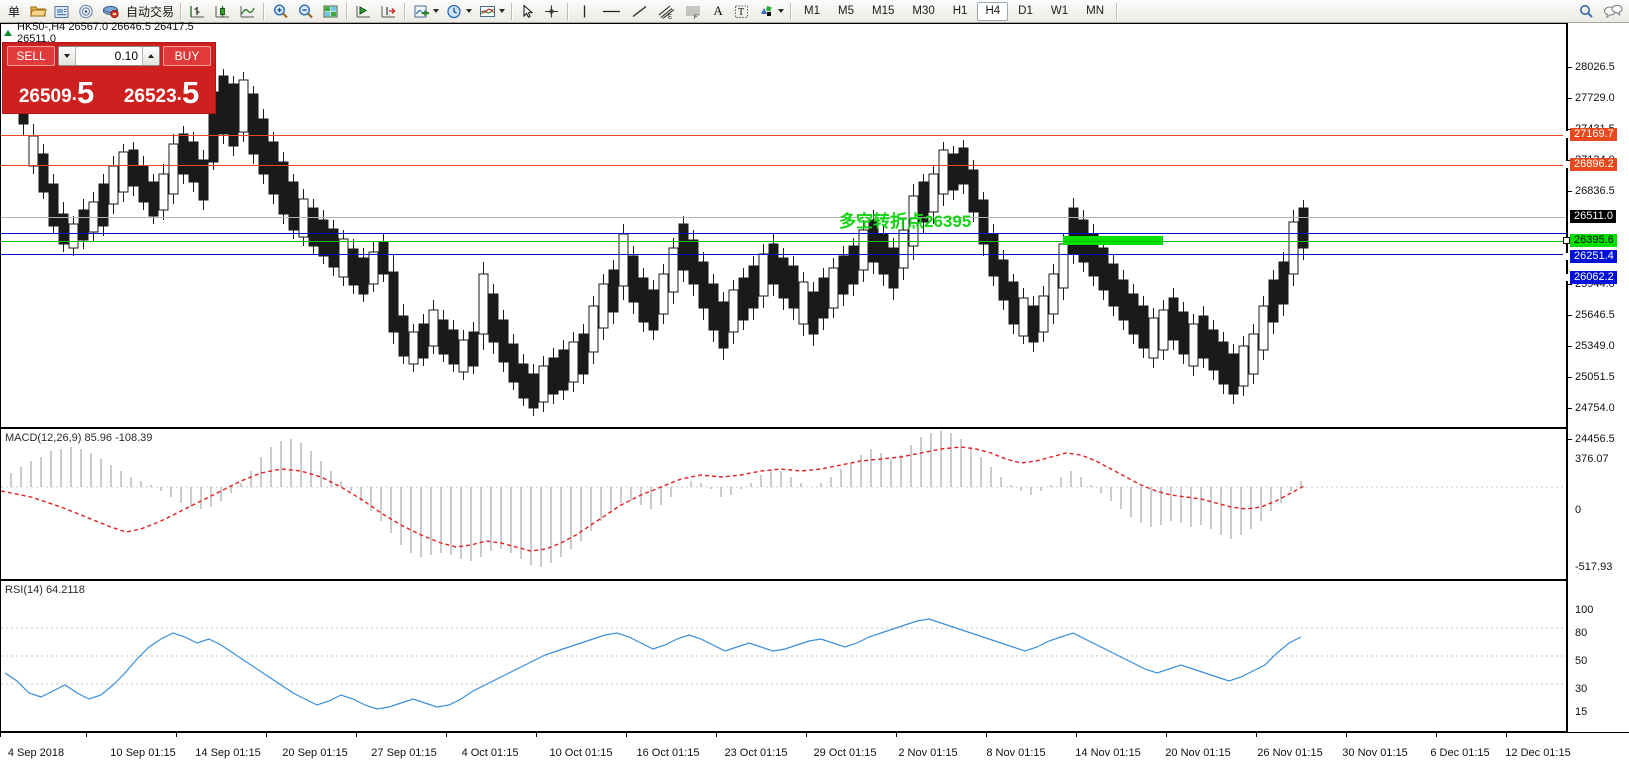  What do you see at coordinates (458, 11) in the screenshot?
I see `period-button` at bounding box center [458, 11].